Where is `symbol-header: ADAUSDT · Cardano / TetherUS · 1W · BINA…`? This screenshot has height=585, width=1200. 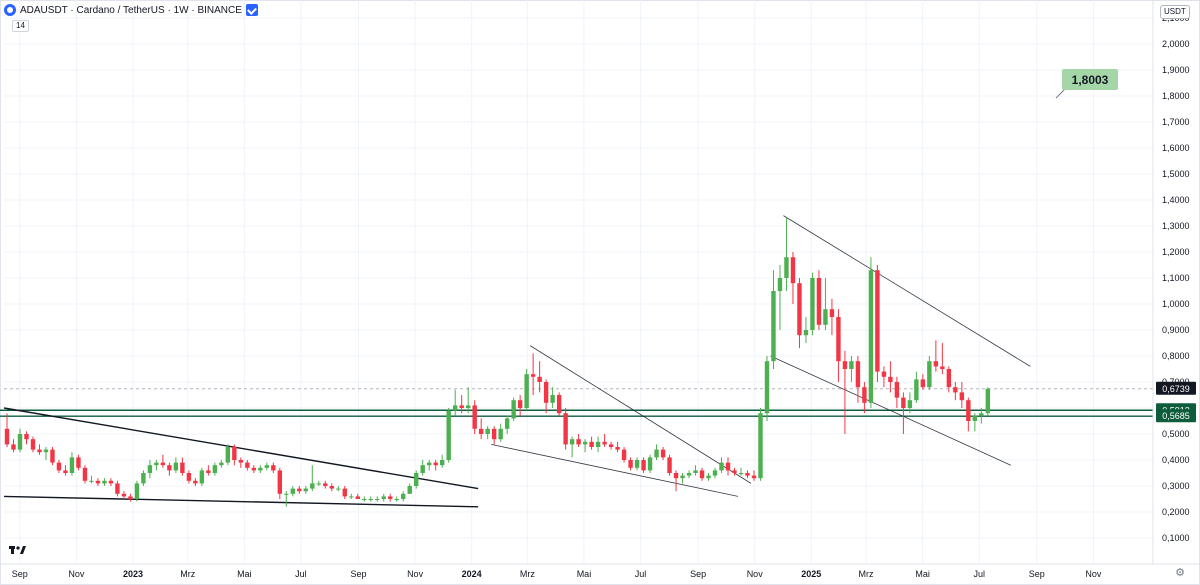 symbol-header: ADAUSDT · Cardano / TetherUS · 1W · BINA… is located at coordinates (131, 10).